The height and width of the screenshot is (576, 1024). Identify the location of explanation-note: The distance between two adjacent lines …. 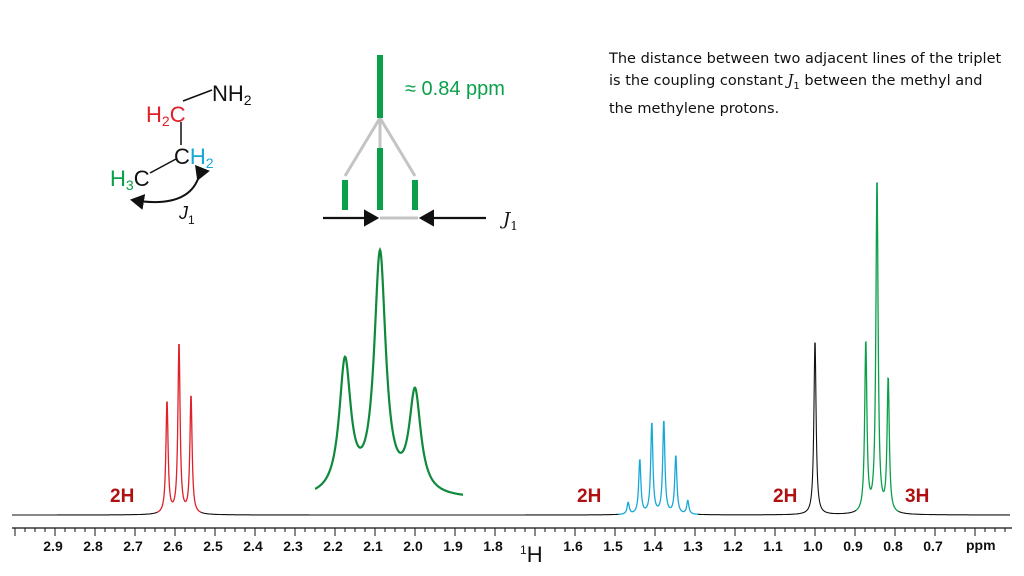
(809, 84).